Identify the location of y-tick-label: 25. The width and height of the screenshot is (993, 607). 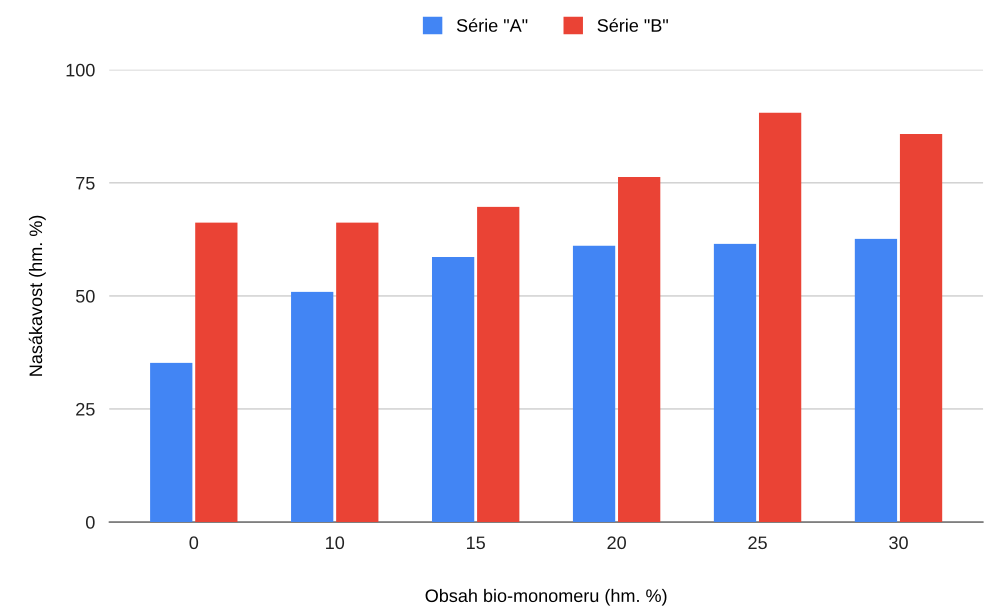
(85, 409).